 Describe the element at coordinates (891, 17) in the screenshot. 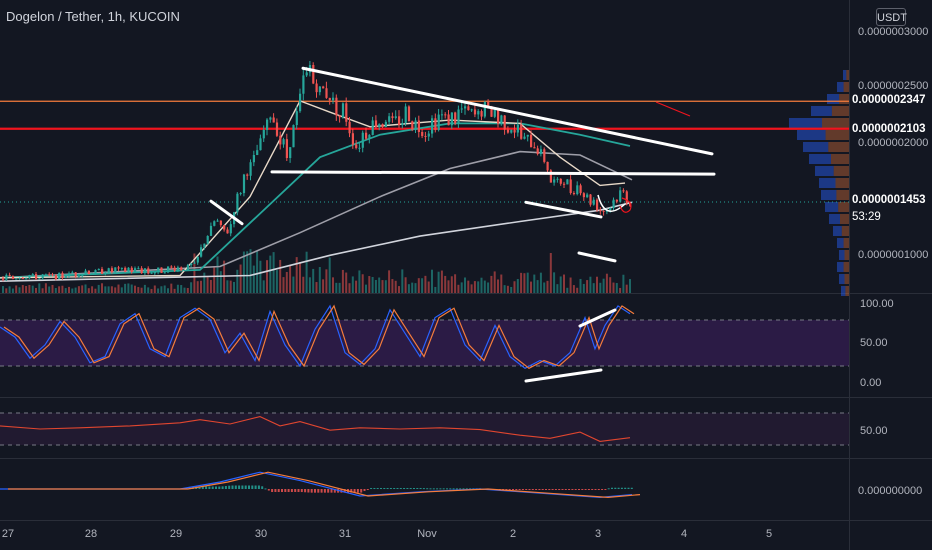

I see `currency-button: USDT` at that location.